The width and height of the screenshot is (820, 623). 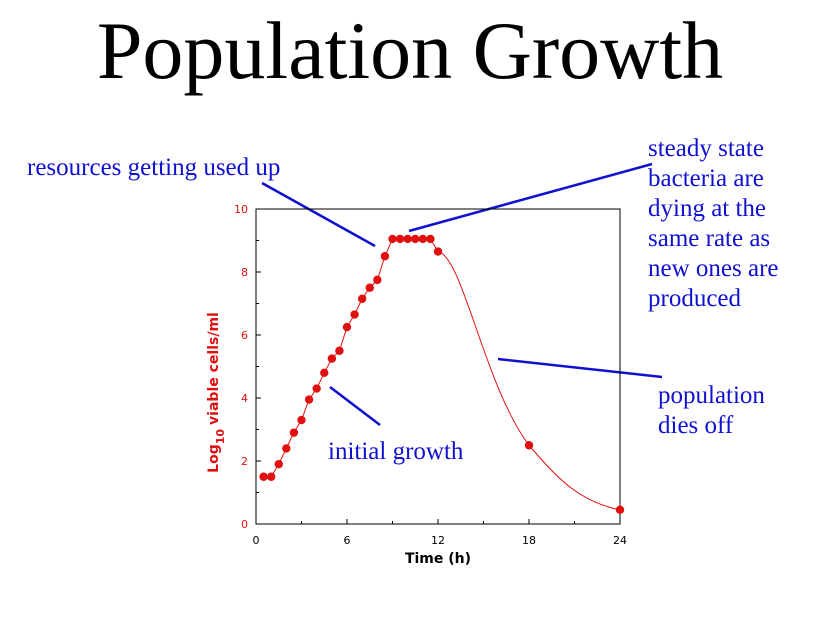 What do you see at coordinates (440, 533) in the screenshot?
I see `x-axis: 0 6 12 18 24` at bounding box center [440, 533].